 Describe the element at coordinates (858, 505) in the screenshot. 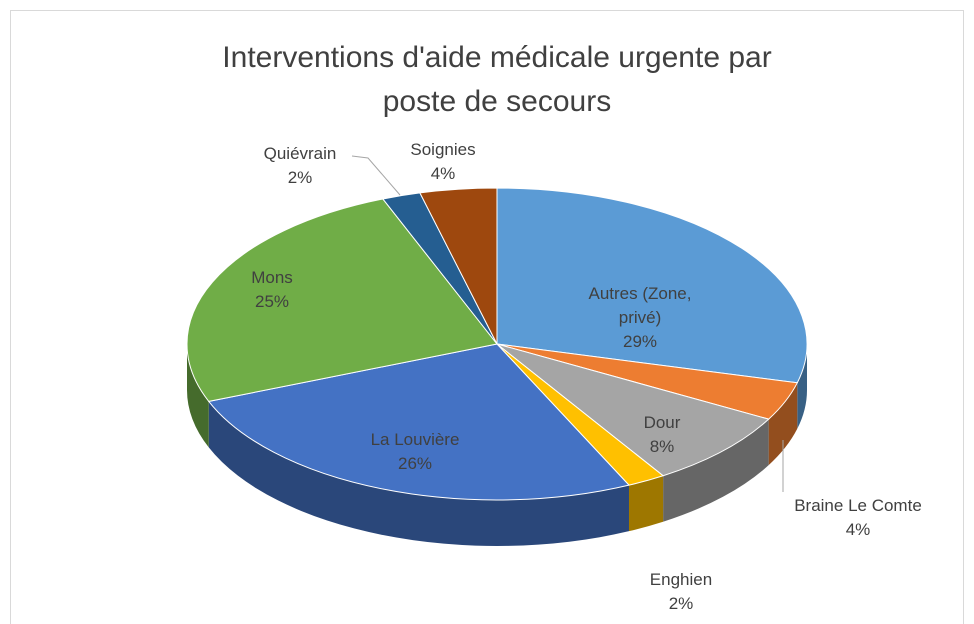

I see `label-category: Braine Le Comte` at that location.